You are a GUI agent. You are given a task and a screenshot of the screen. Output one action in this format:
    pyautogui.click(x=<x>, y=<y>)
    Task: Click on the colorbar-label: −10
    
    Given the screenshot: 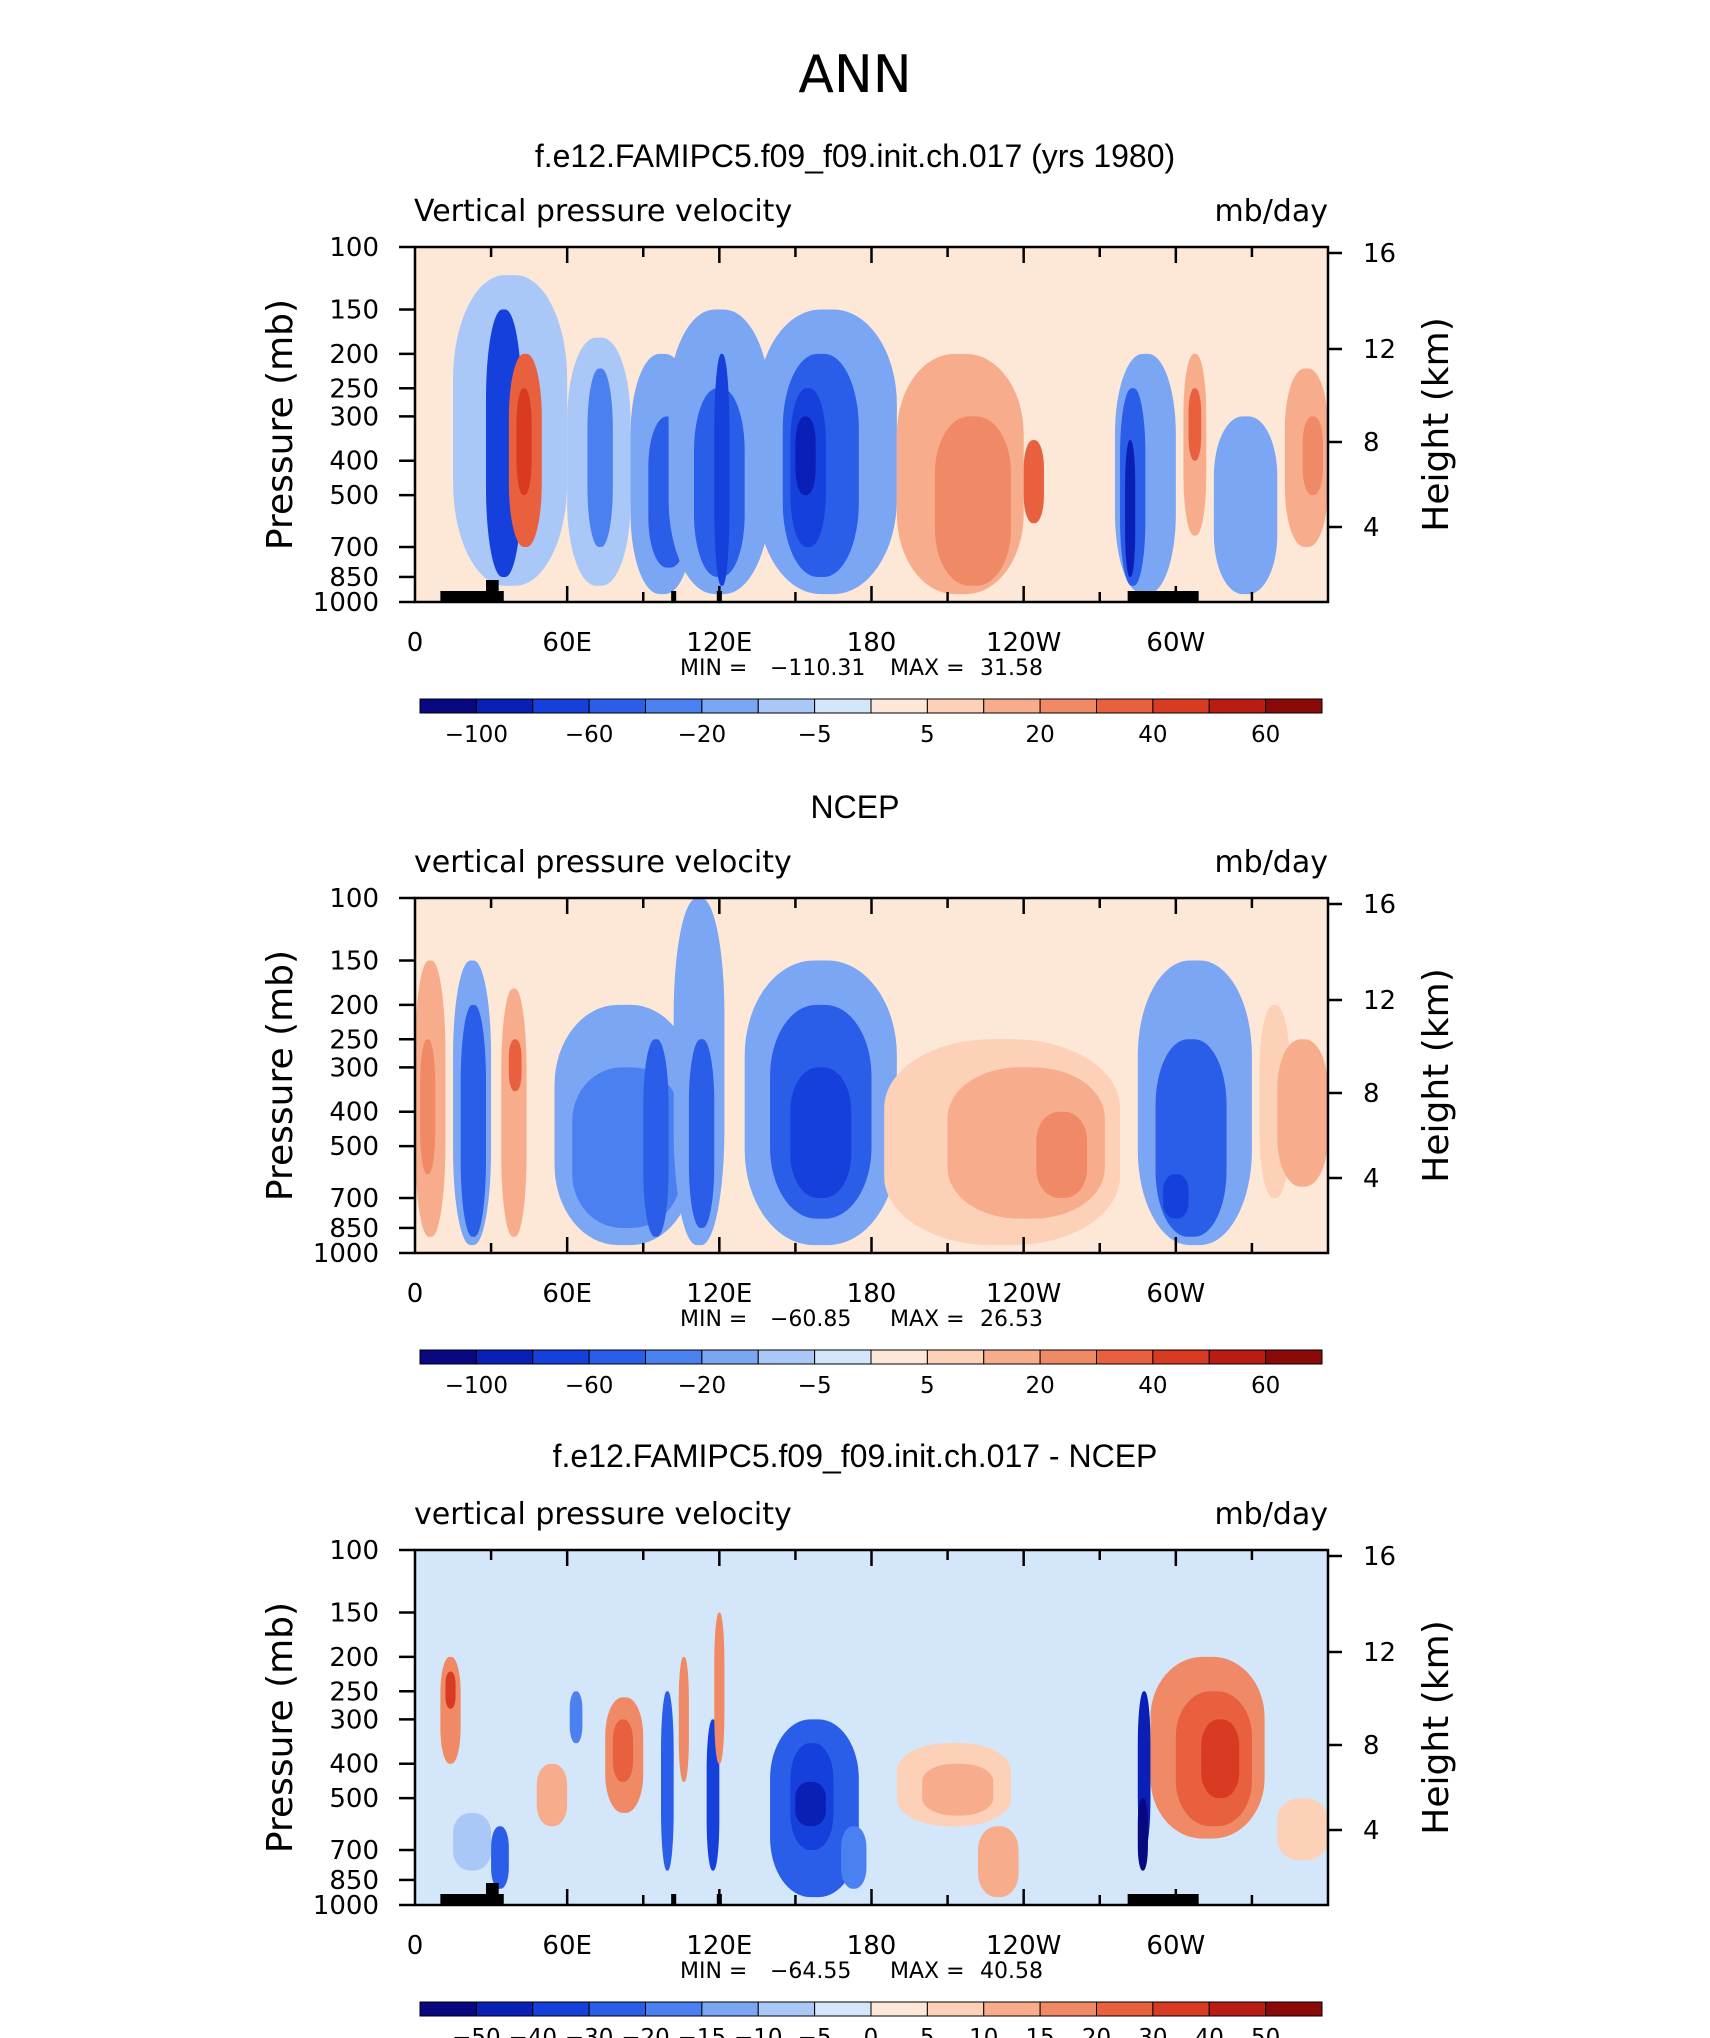 What is the action you would take?
    pyautogui.click(x=758, y=2031)
    